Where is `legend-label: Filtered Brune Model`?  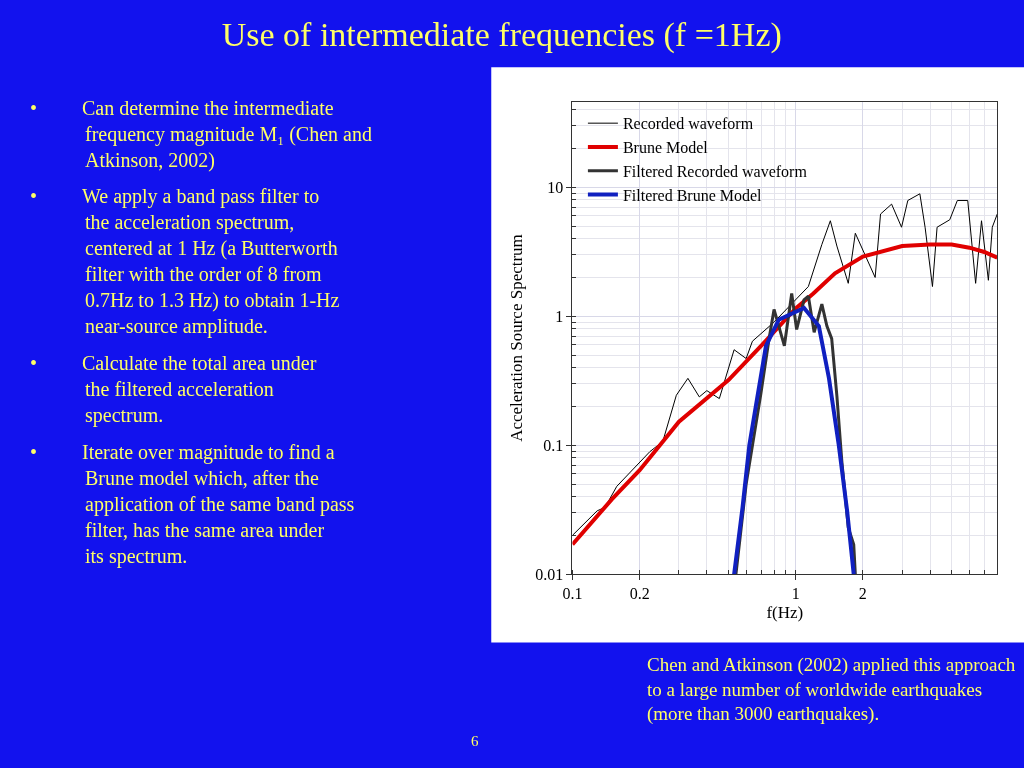 legend-label: Filtered Brune Model is located at coordinates (692, 195).